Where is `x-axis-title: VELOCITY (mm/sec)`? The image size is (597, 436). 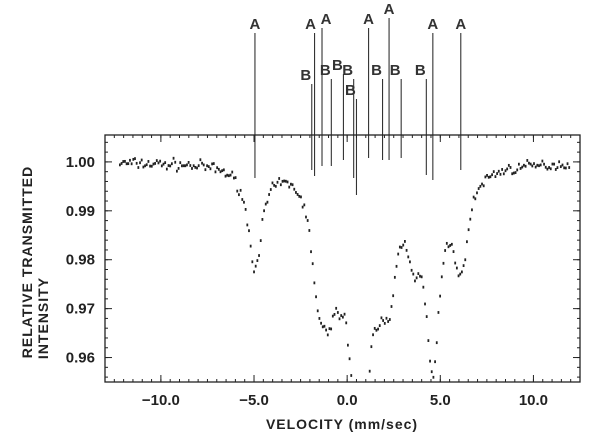
x-axis-title: VELOCITY (mm/sec) is located at coordinates (342, 424).